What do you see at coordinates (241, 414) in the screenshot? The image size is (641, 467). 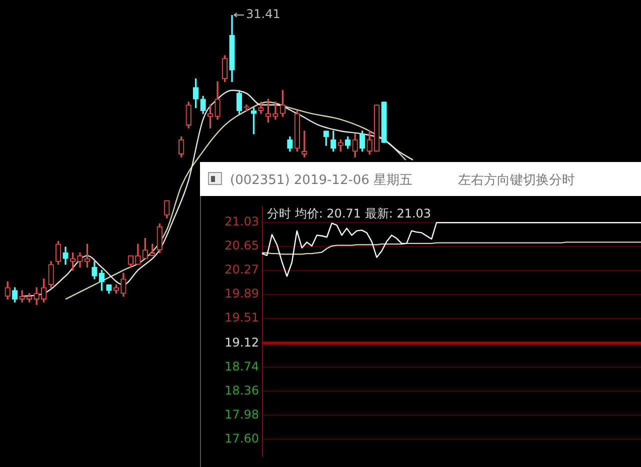 I see `y-tick-label: 17.98` at bounding box center [241, 414].